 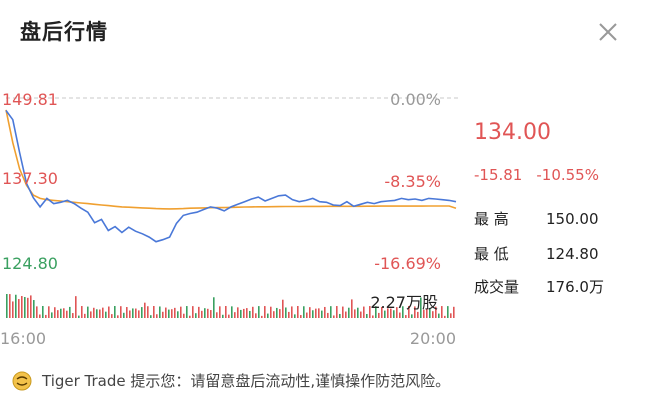 I want to click on tiger-logo-icon, so click(x=22, y=380).